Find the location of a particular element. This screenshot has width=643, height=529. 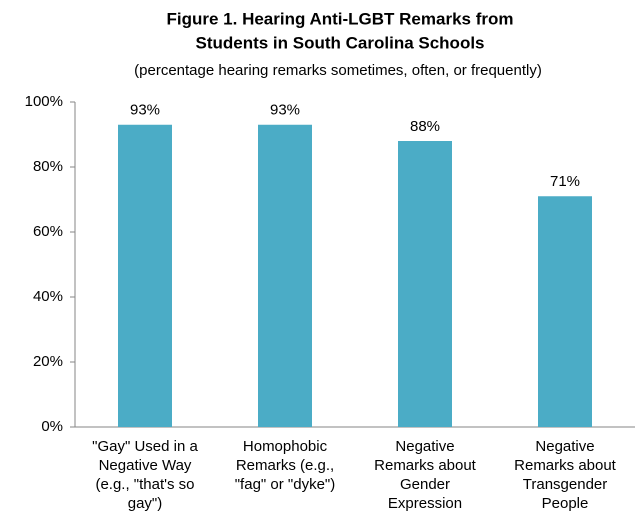

x-tick-label: (e.g., "that's so is located at coordinates (144, 484).